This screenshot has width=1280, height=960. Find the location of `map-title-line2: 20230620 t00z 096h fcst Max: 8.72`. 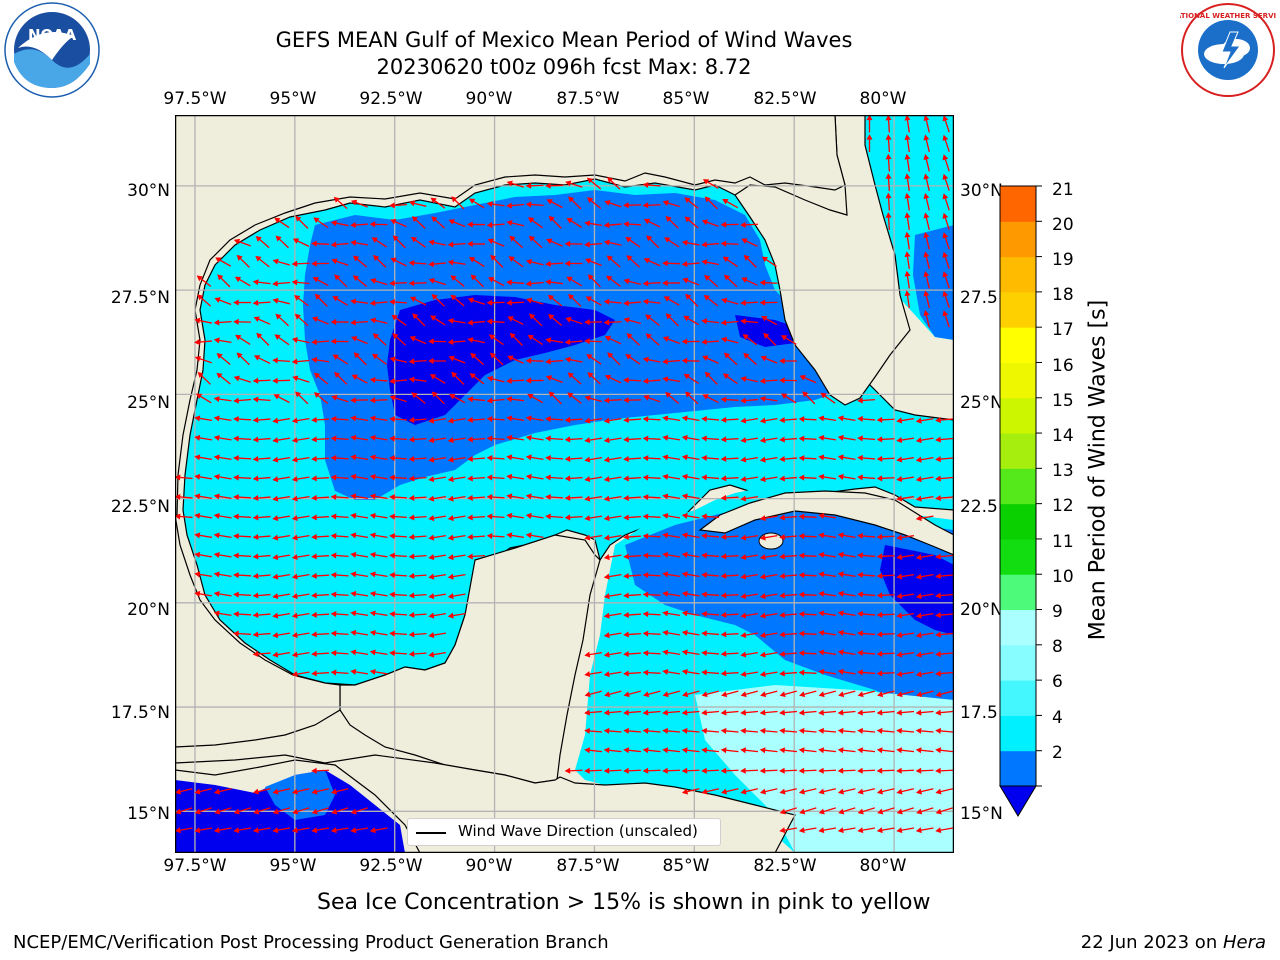

map-title-line2: 20230620 t00z 096h fcst Max: 8.72 is located at coordinates (564, 67).